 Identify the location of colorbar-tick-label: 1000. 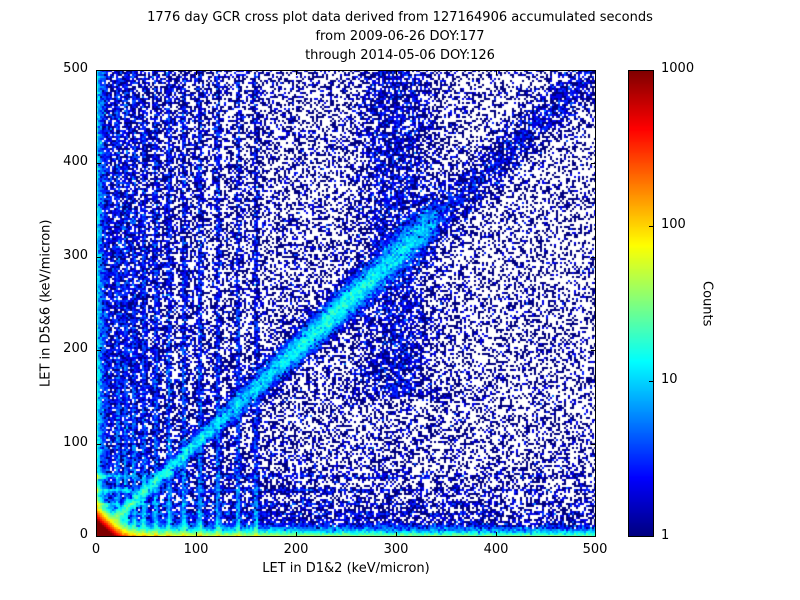
(678, 68).